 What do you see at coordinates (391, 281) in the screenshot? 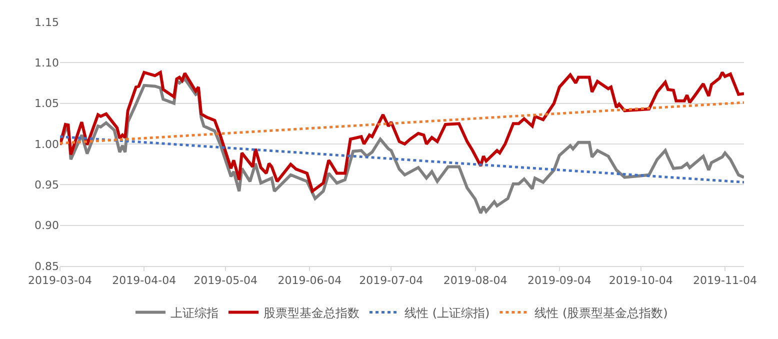
I see `x-tick-label: 2019-07-04` at bounding box center [391, 281].